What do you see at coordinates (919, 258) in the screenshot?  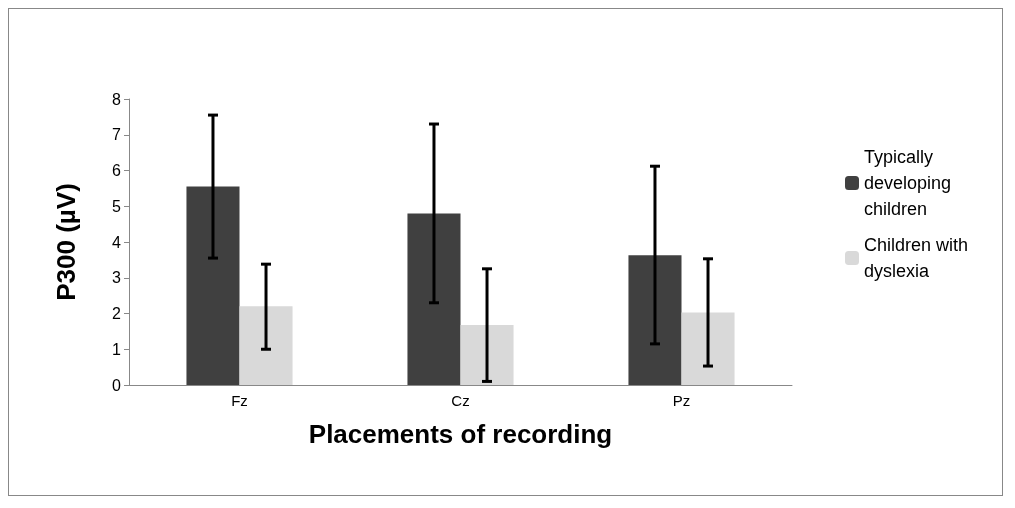 I see `legend-label: Children with dyslexia` at bounding box center [919, 258].